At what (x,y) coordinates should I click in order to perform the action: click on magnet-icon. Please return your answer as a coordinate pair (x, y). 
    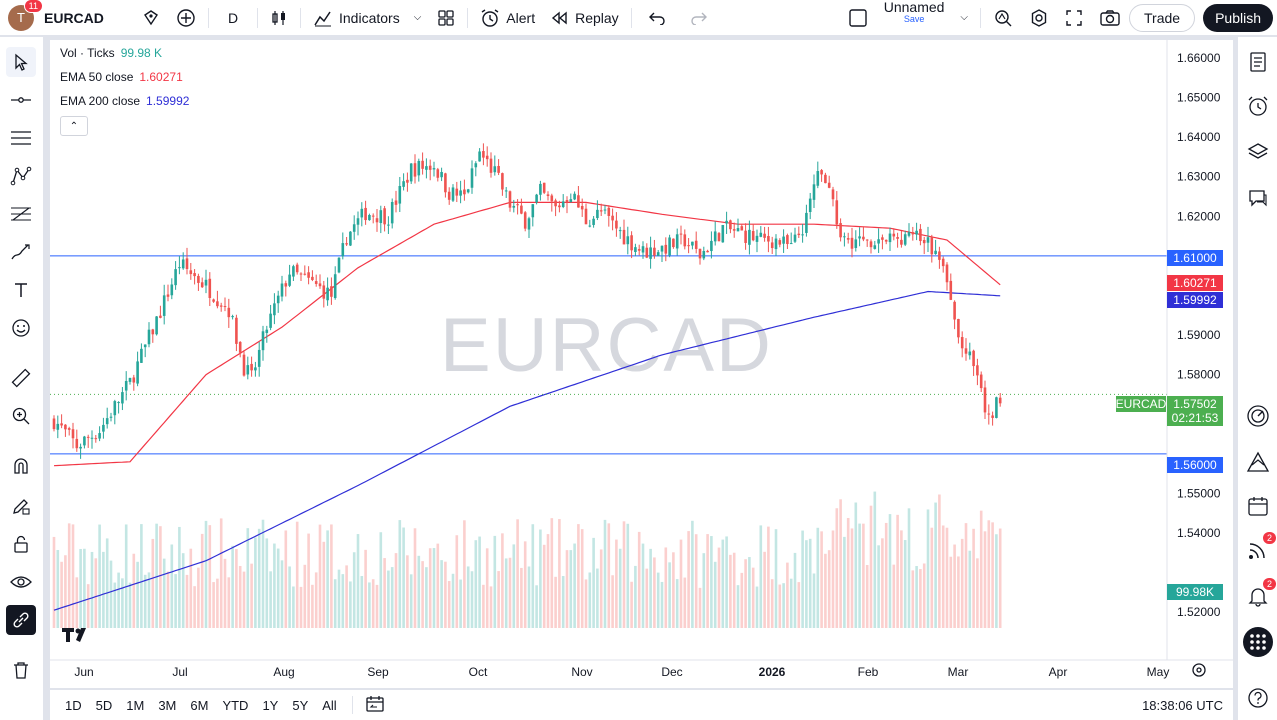
    Looking at the image, I should click on (21, 466).